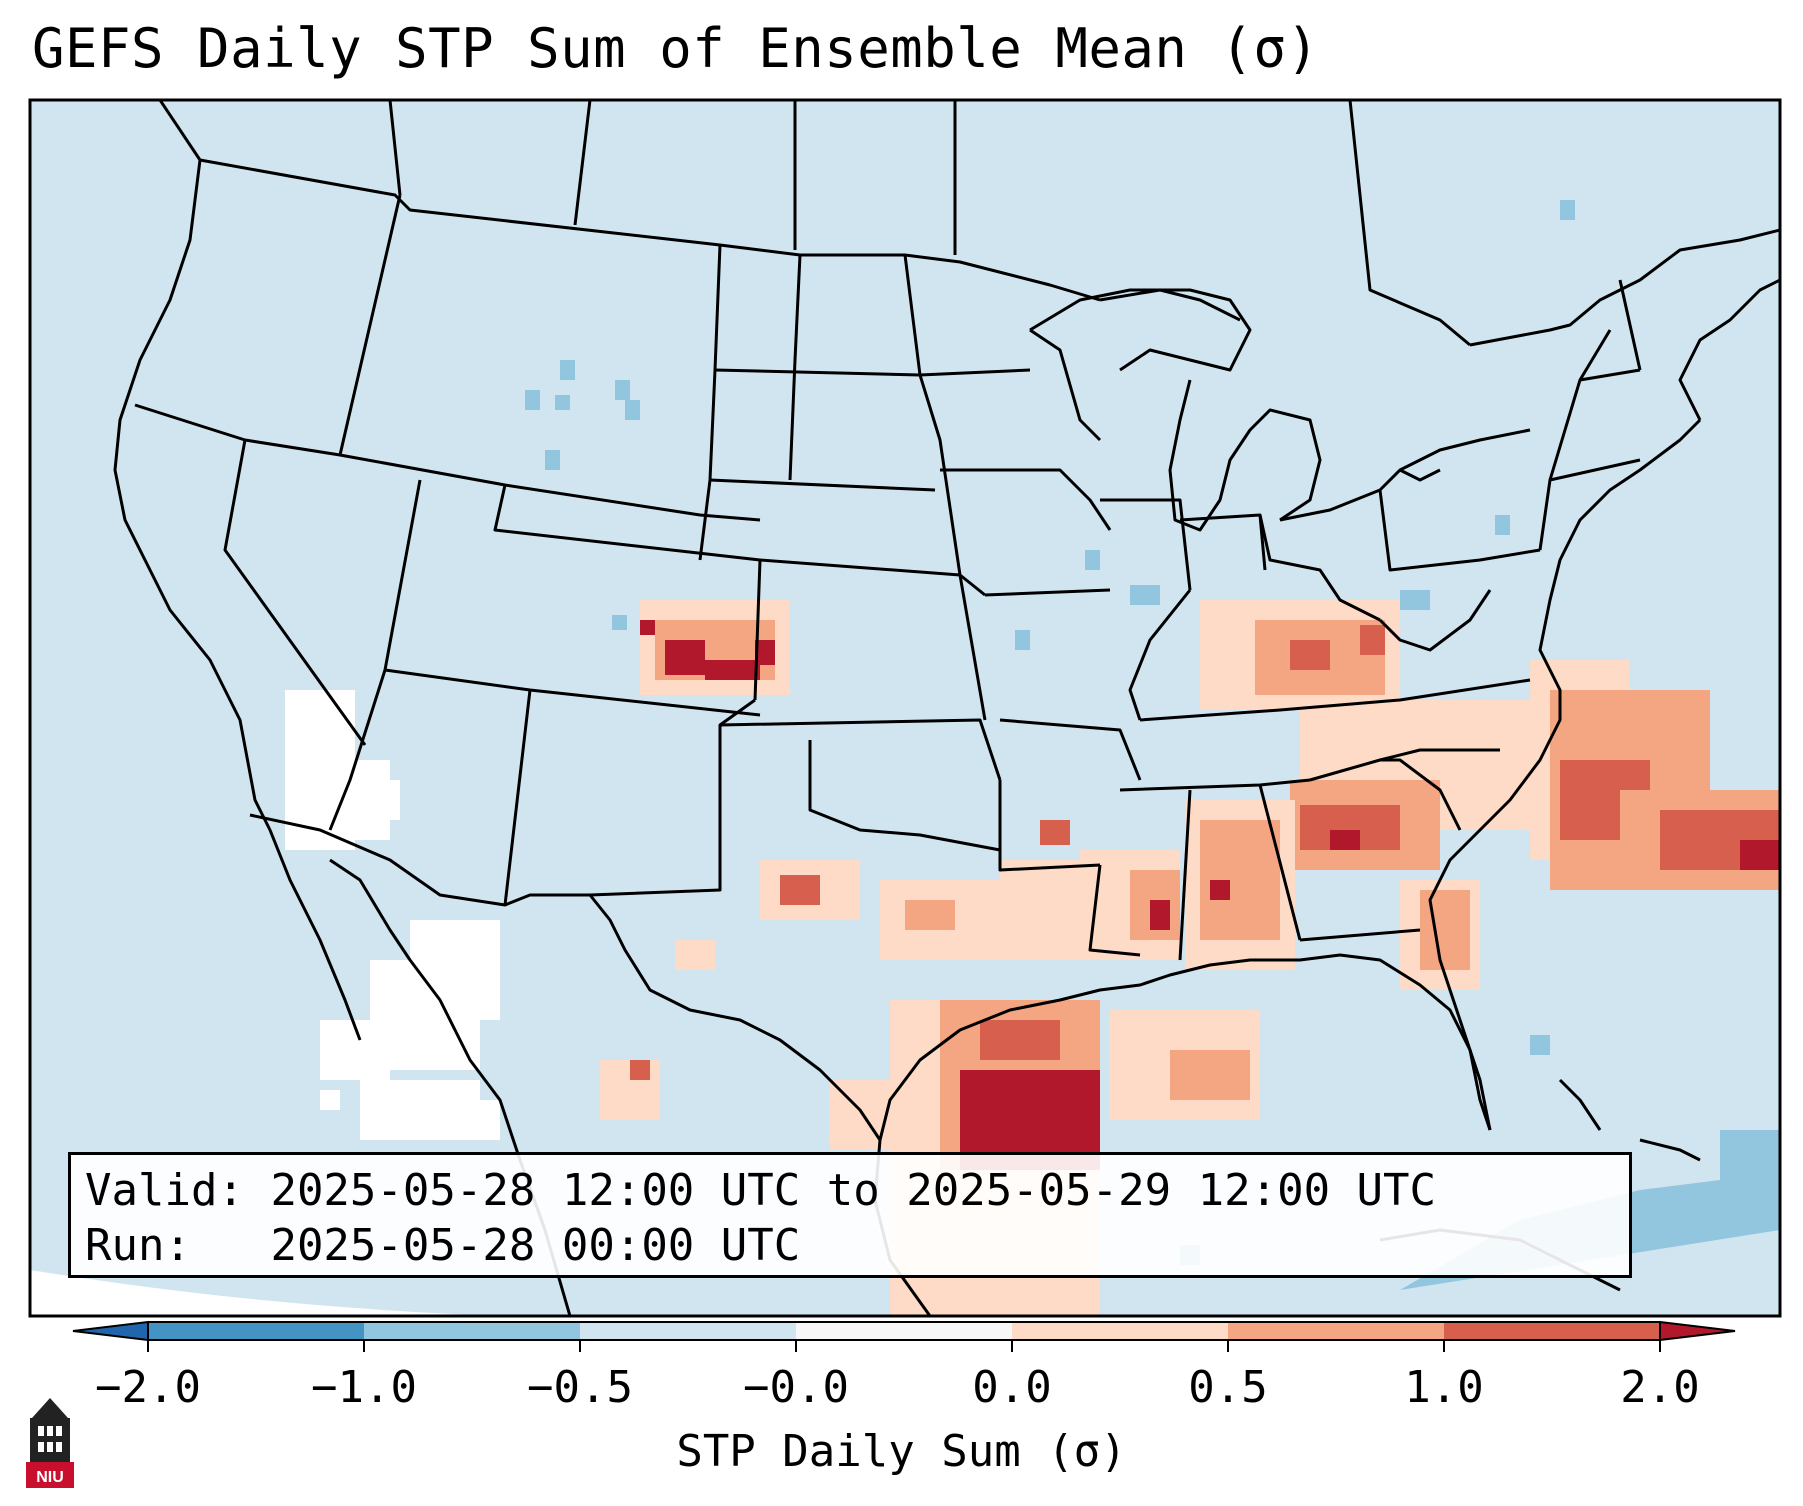 The width and height of the screenshot is (1803, 1506). I want to click on map-title: GEFS Daily STP Sum of Ensemble Mean (σ), so click(676, 48).